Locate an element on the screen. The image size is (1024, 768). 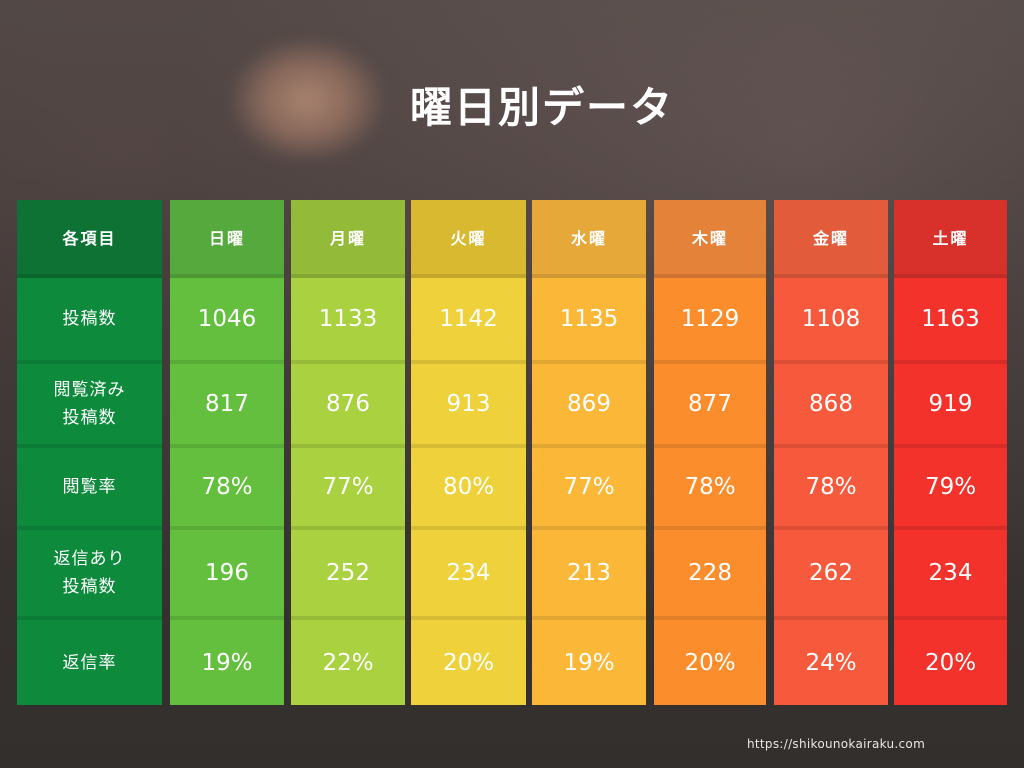
column-day: 土曜 1163 919 79% 234 20% is located at coordinates (950, 452).